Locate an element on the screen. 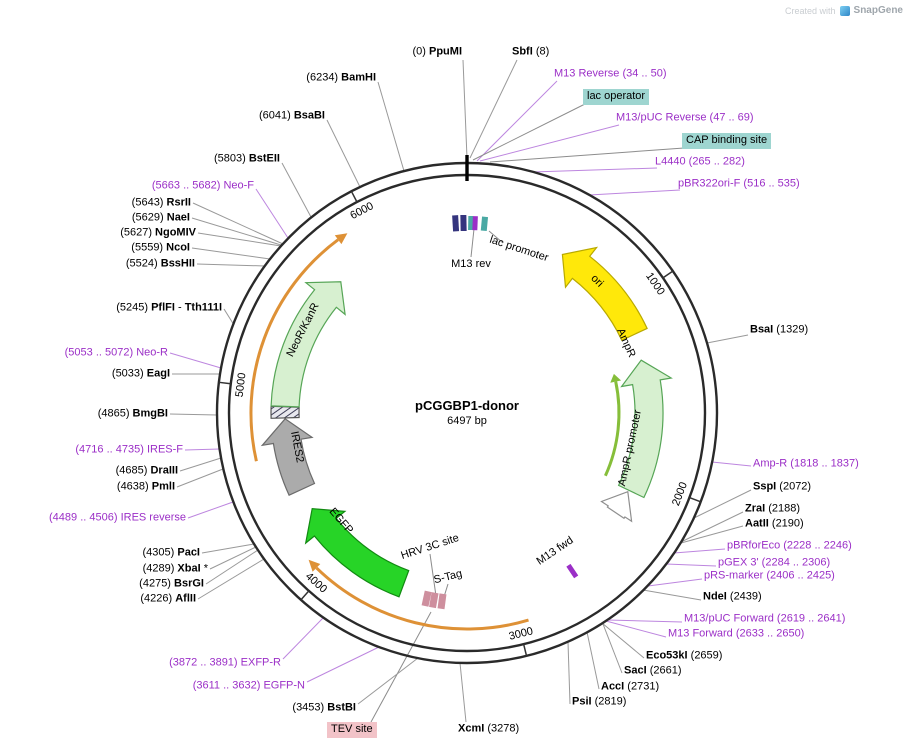 The width and height of the screenshot is (911, 748). label-bsabi-leader-line is located at coordinates (343, 153).